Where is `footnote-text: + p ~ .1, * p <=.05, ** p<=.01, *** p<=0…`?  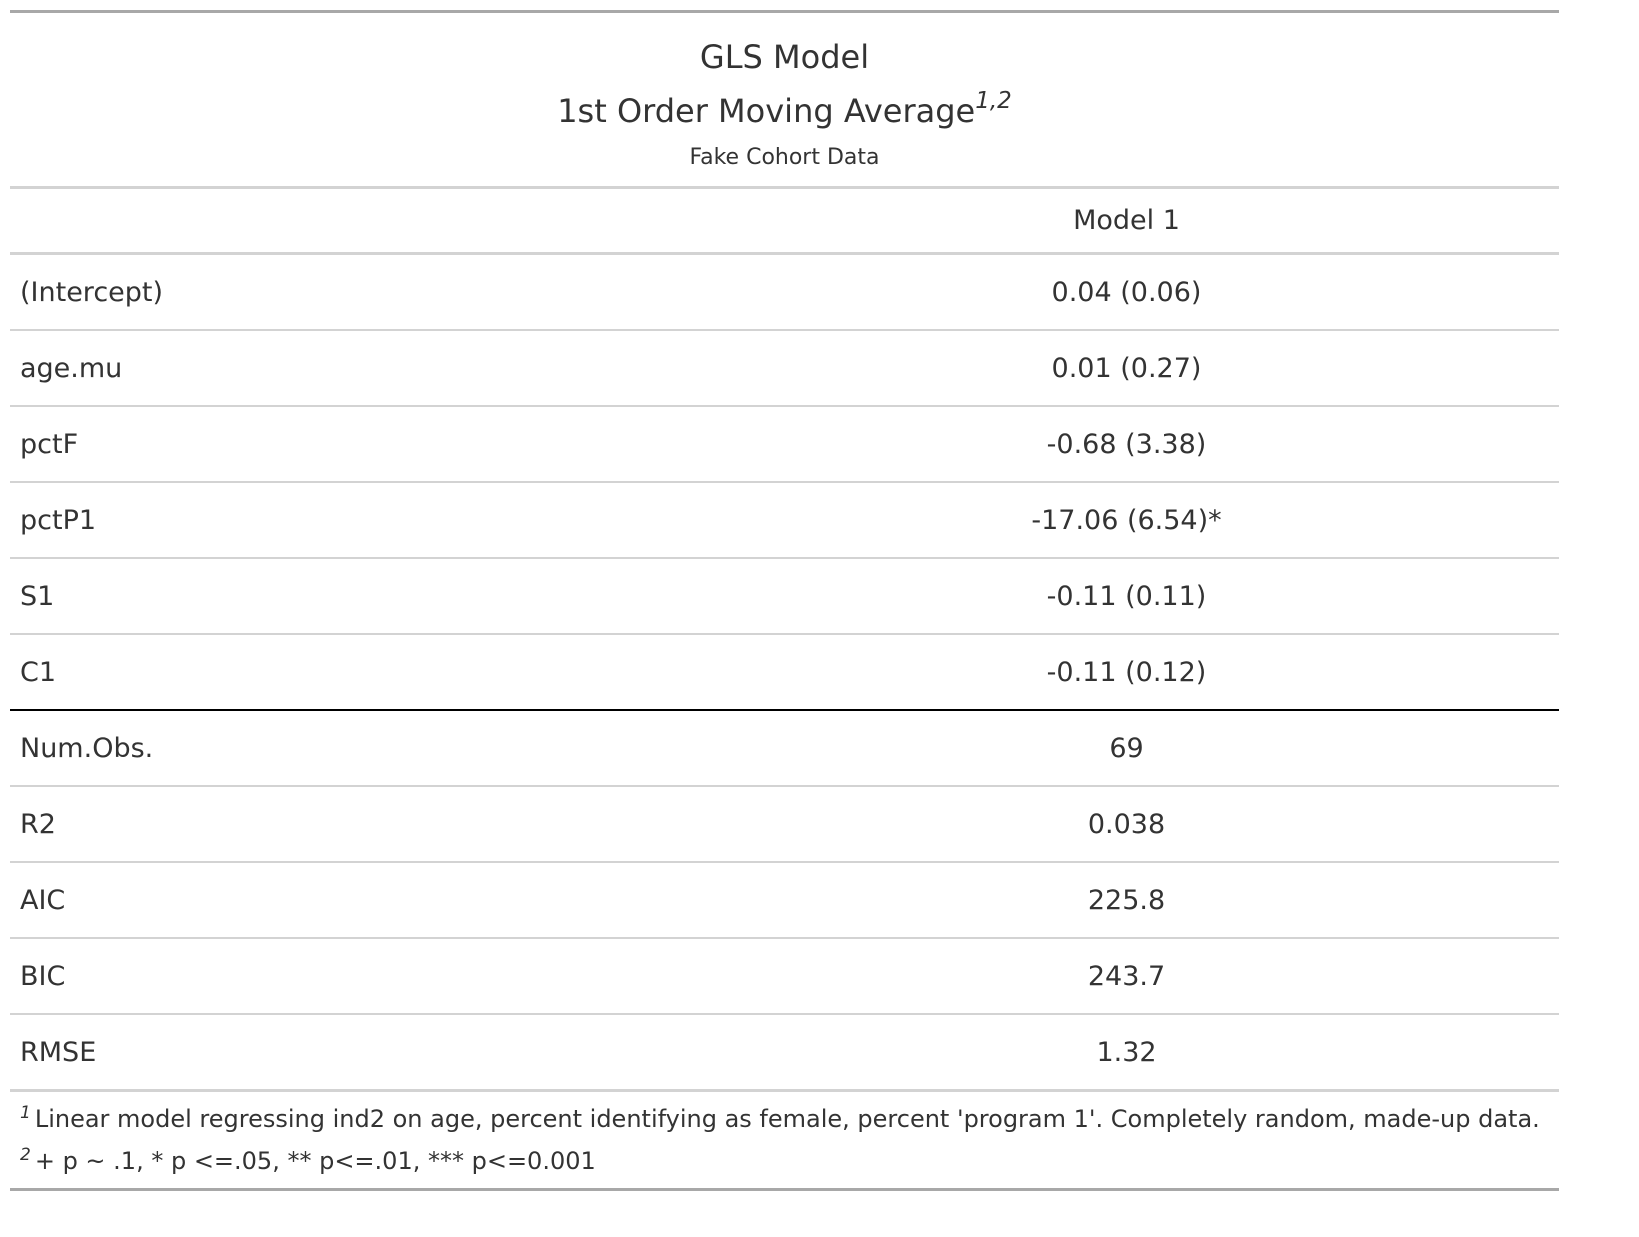 footnote-text: + p ~ .1, * p <=.05, ** p<=.01, *** p<=0… is located at coordinates (315, 1161).